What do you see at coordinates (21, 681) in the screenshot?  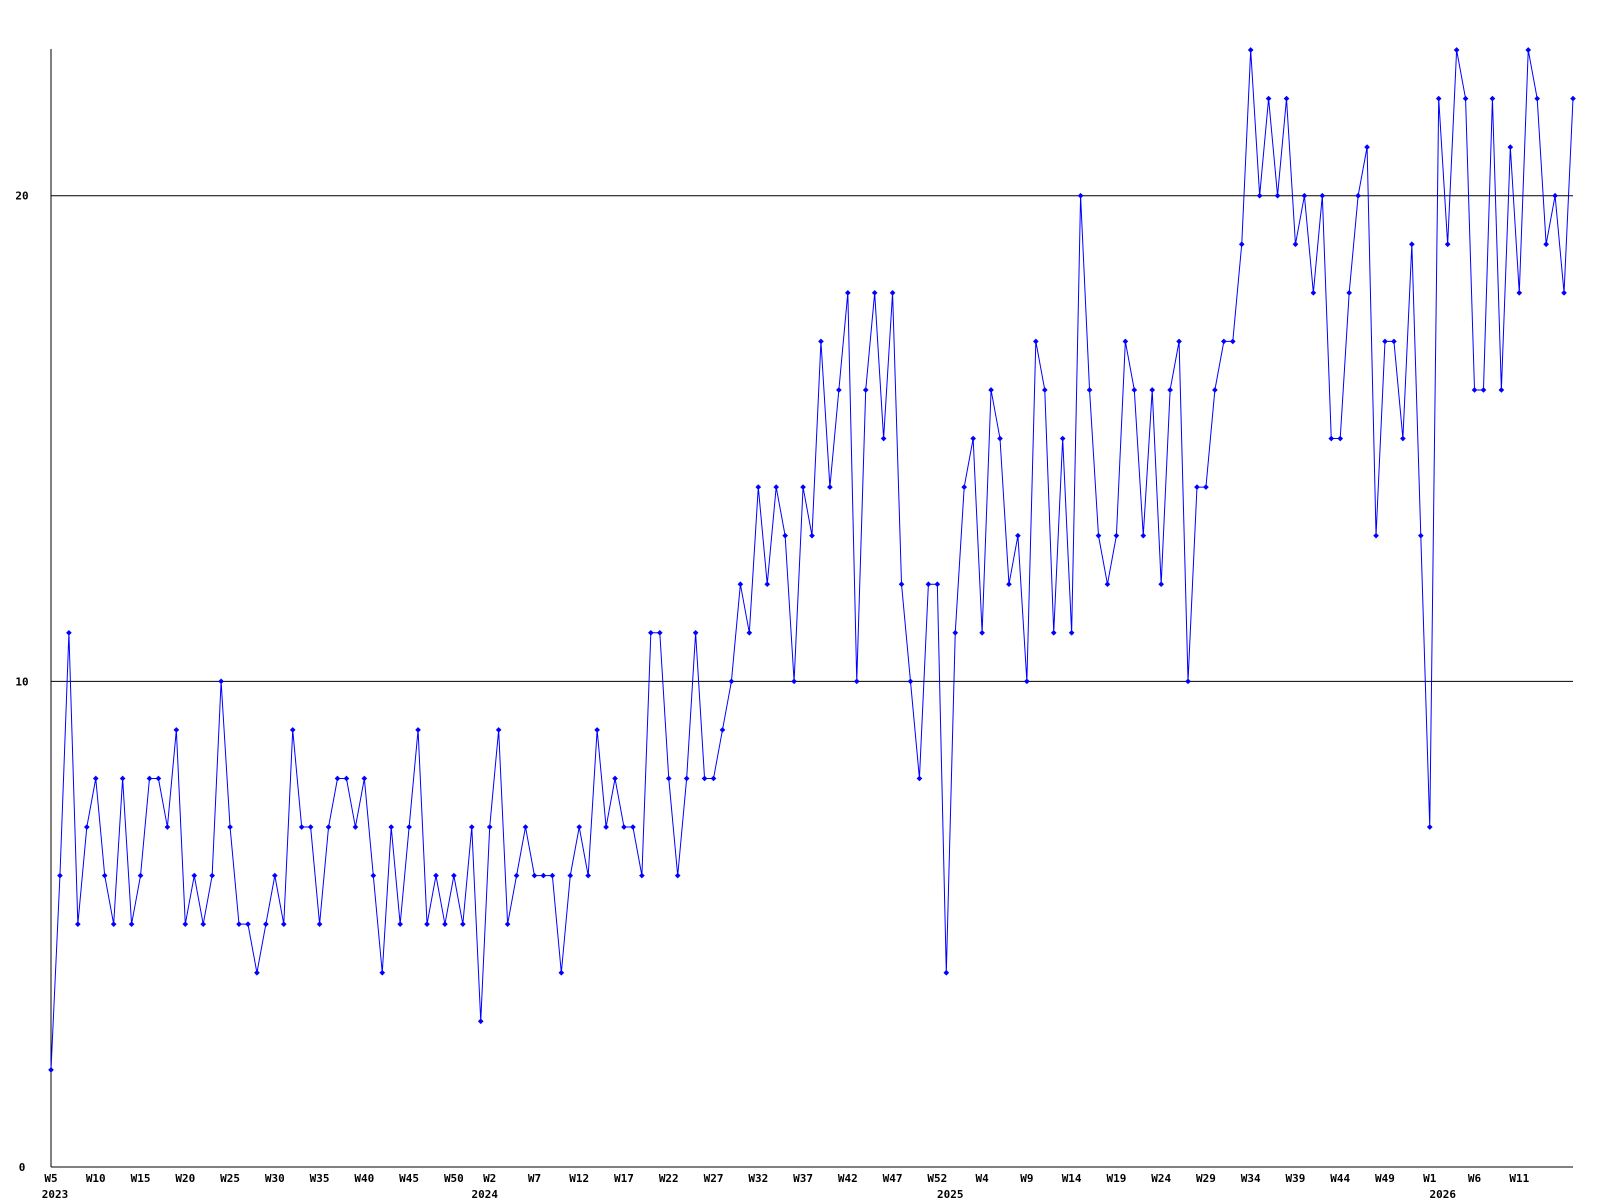 I see `y-tick-label: 10` at bounding box center [21, 681].